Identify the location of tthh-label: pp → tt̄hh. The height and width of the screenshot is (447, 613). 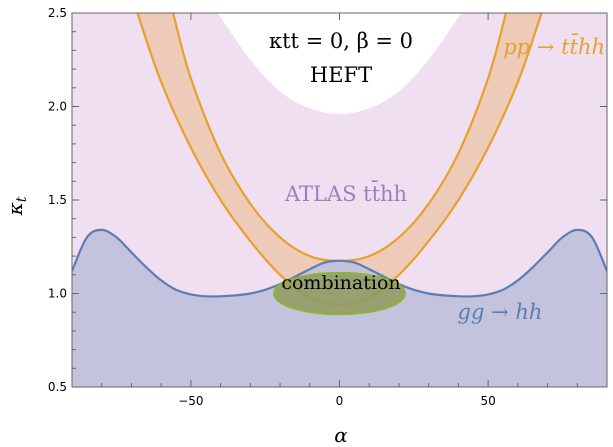
(554, 46).